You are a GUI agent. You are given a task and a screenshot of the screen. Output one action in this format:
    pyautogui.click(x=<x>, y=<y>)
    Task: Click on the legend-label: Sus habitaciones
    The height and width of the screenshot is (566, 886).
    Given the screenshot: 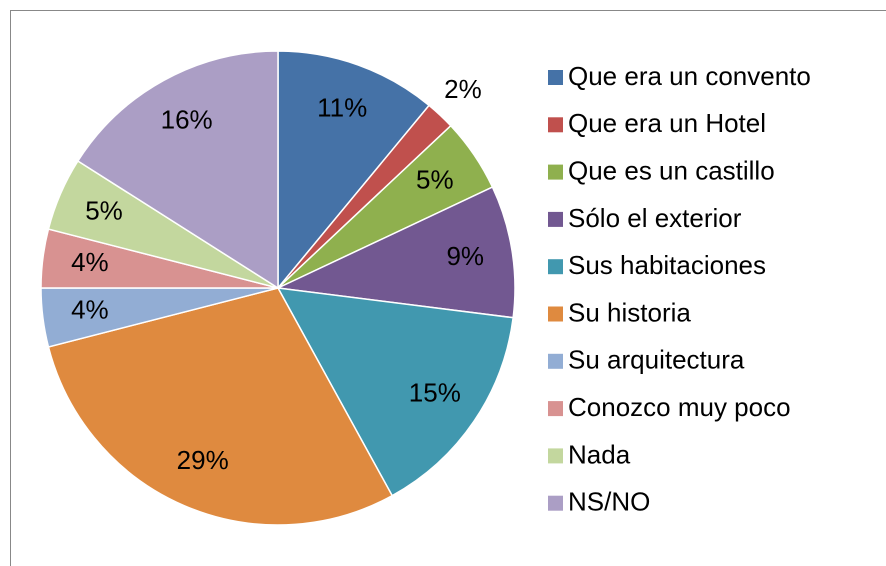 What is the action you would take?
    pyautogui.click(x=667, y=265)
    